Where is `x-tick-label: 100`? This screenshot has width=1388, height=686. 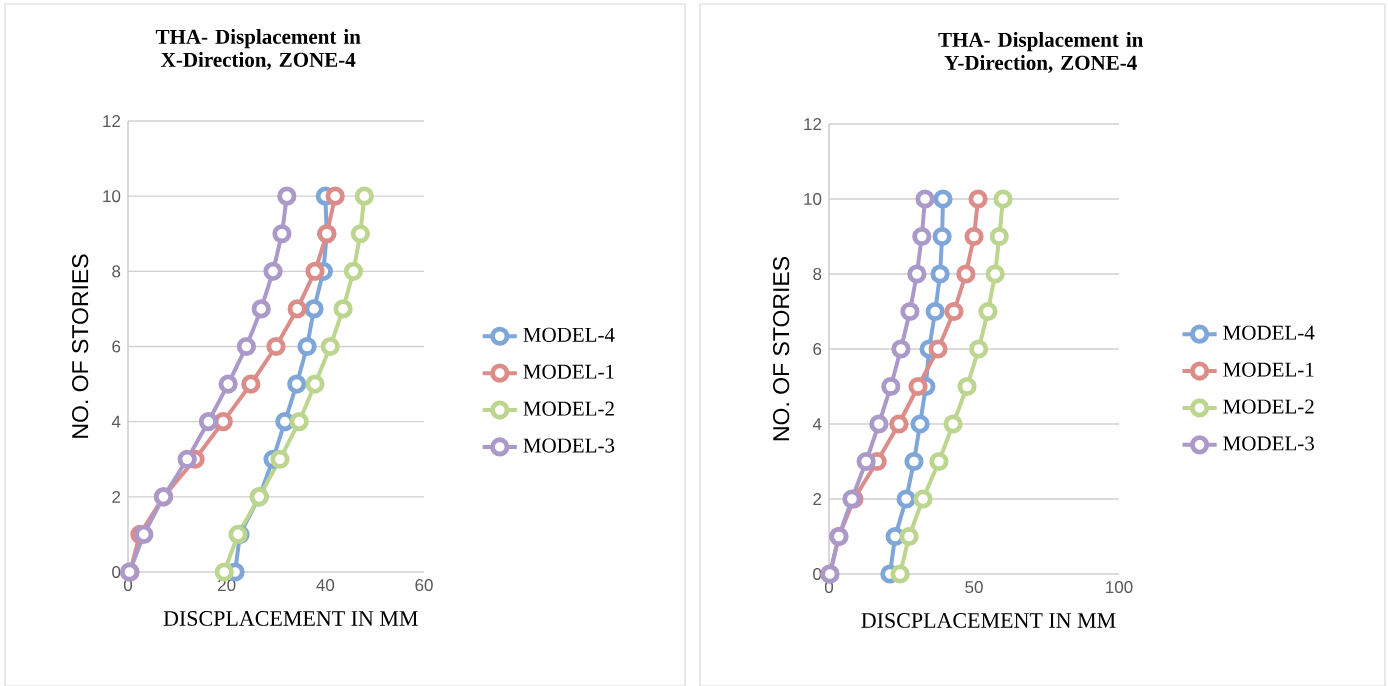
x-tick-label: 100 is located at coordinates (1119, 587).